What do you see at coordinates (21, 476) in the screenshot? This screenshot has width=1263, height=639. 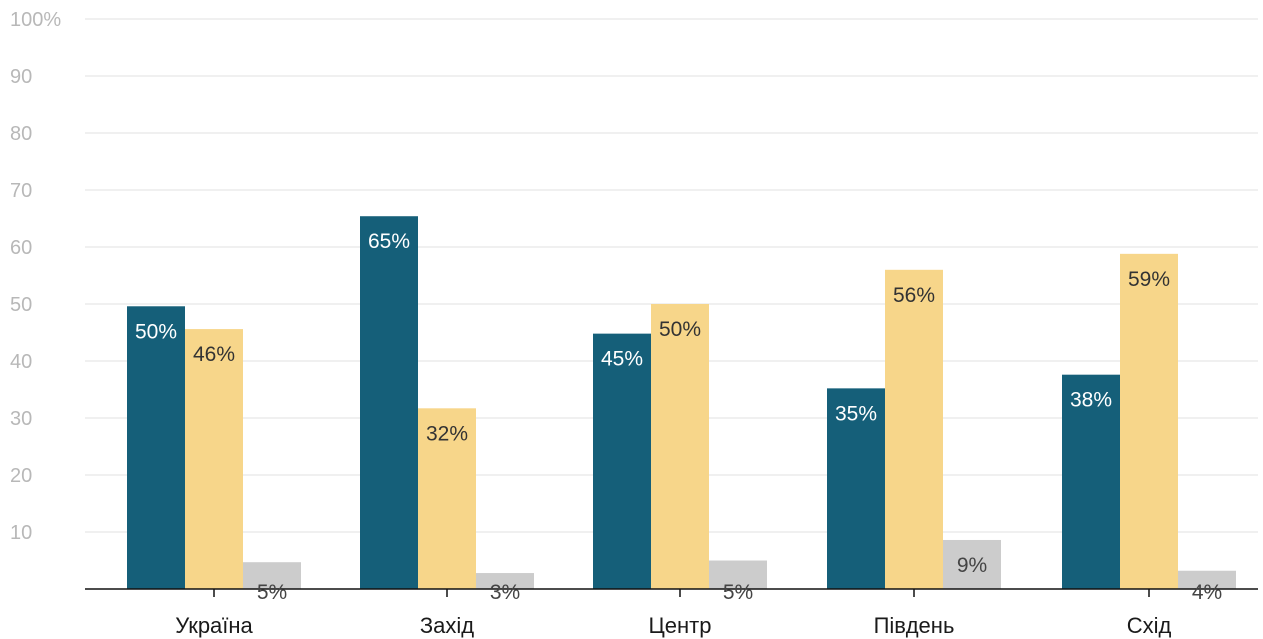 I see `y-tick-label: 20` at bounding box center [21, 476].